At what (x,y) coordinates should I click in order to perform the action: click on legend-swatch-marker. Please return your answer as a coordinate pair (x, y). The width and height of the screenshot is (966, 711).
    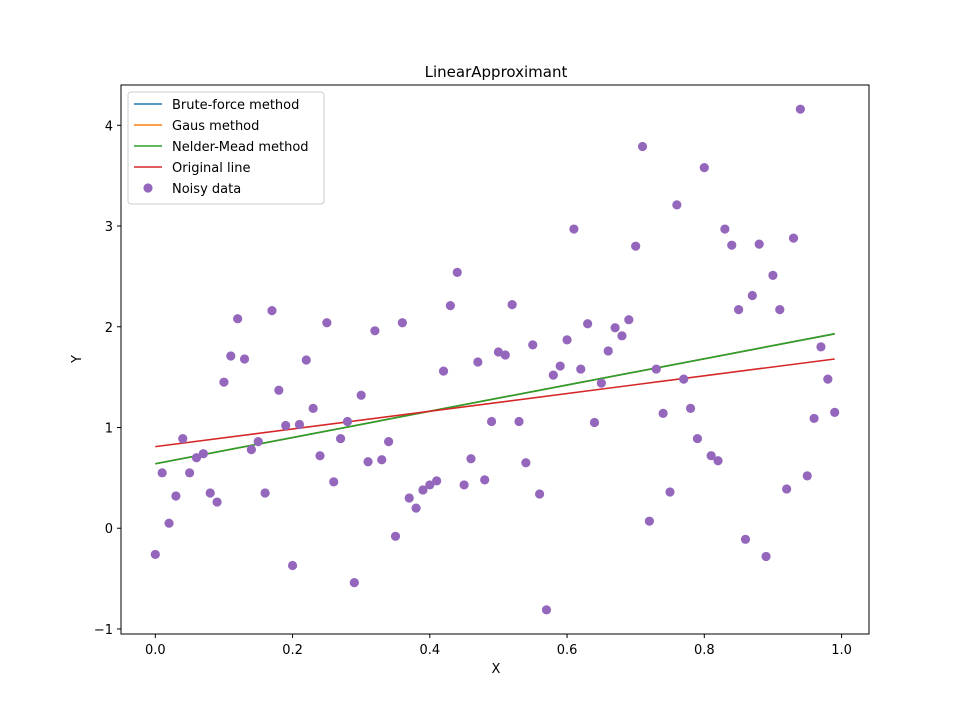
    Looking at the image, I should click on (148, 188).